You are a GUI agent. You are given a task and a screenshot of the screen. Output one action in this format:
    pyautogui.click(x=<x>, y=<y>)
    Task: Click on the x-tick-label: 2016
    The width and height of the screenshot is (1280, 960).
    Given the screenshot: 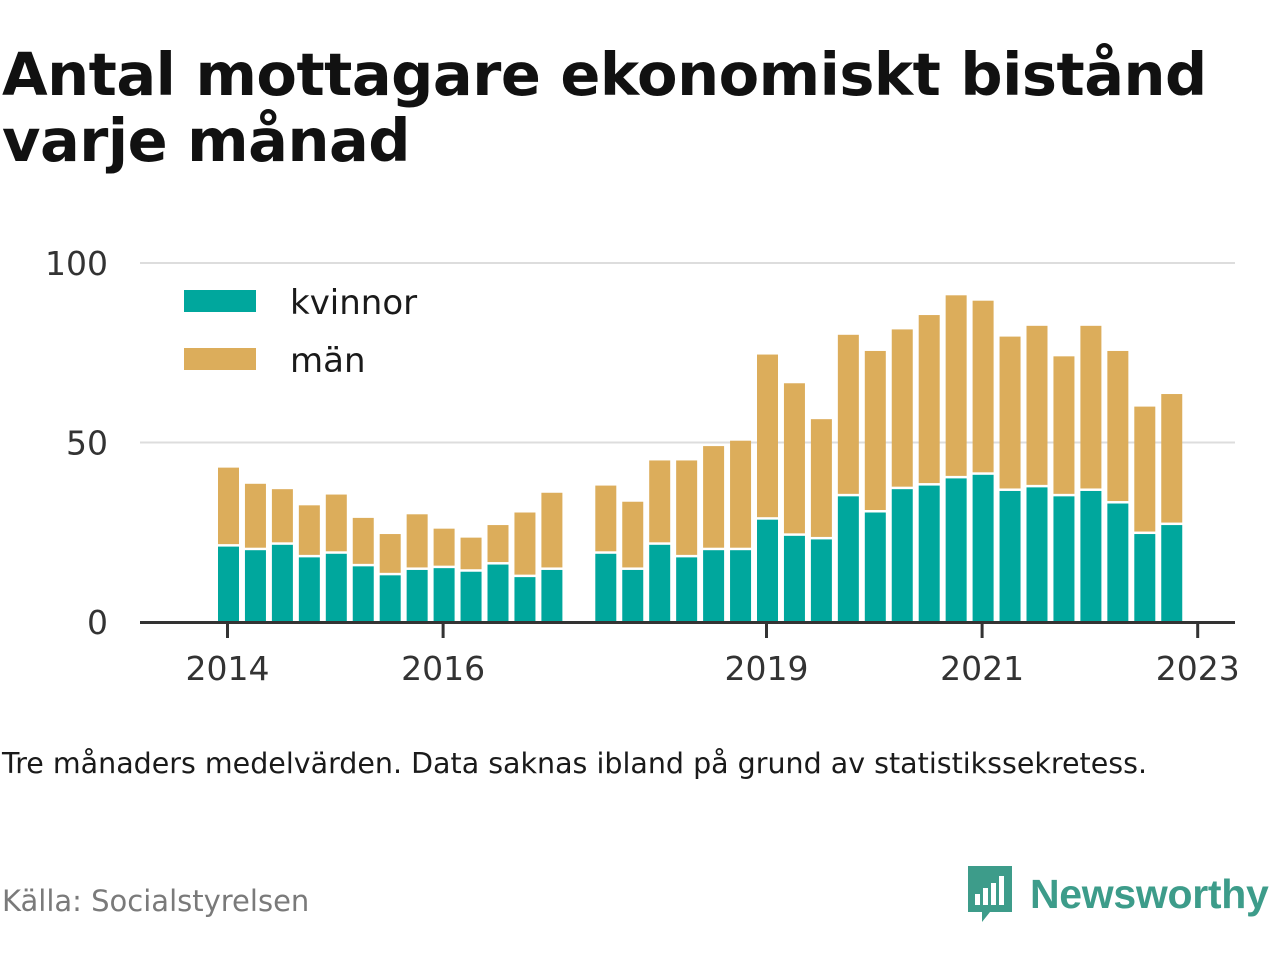 What is the action you would take?
    pyautogui.click(x=443, y=668)
    